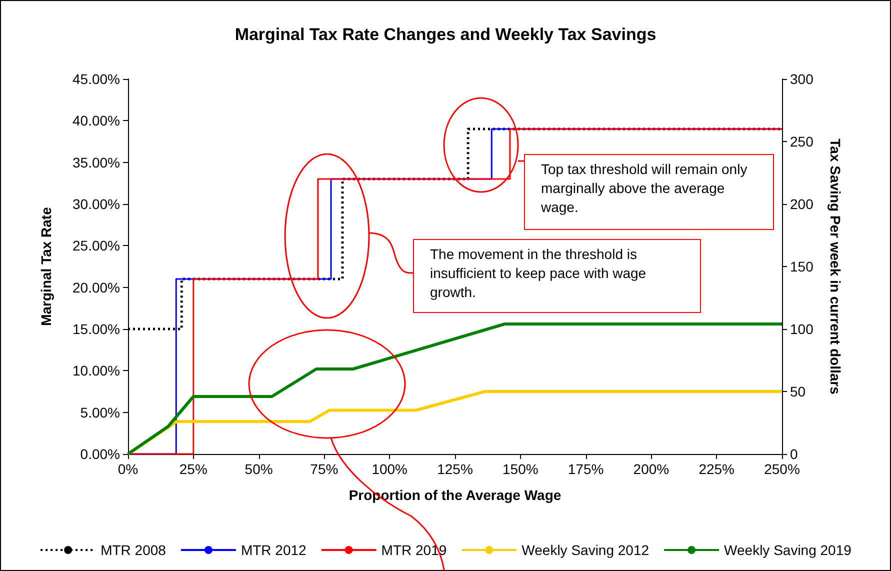 The width and height of the screenshot is (891, 571). I want to click on y2-tick-label: 200, so click(802, 204).